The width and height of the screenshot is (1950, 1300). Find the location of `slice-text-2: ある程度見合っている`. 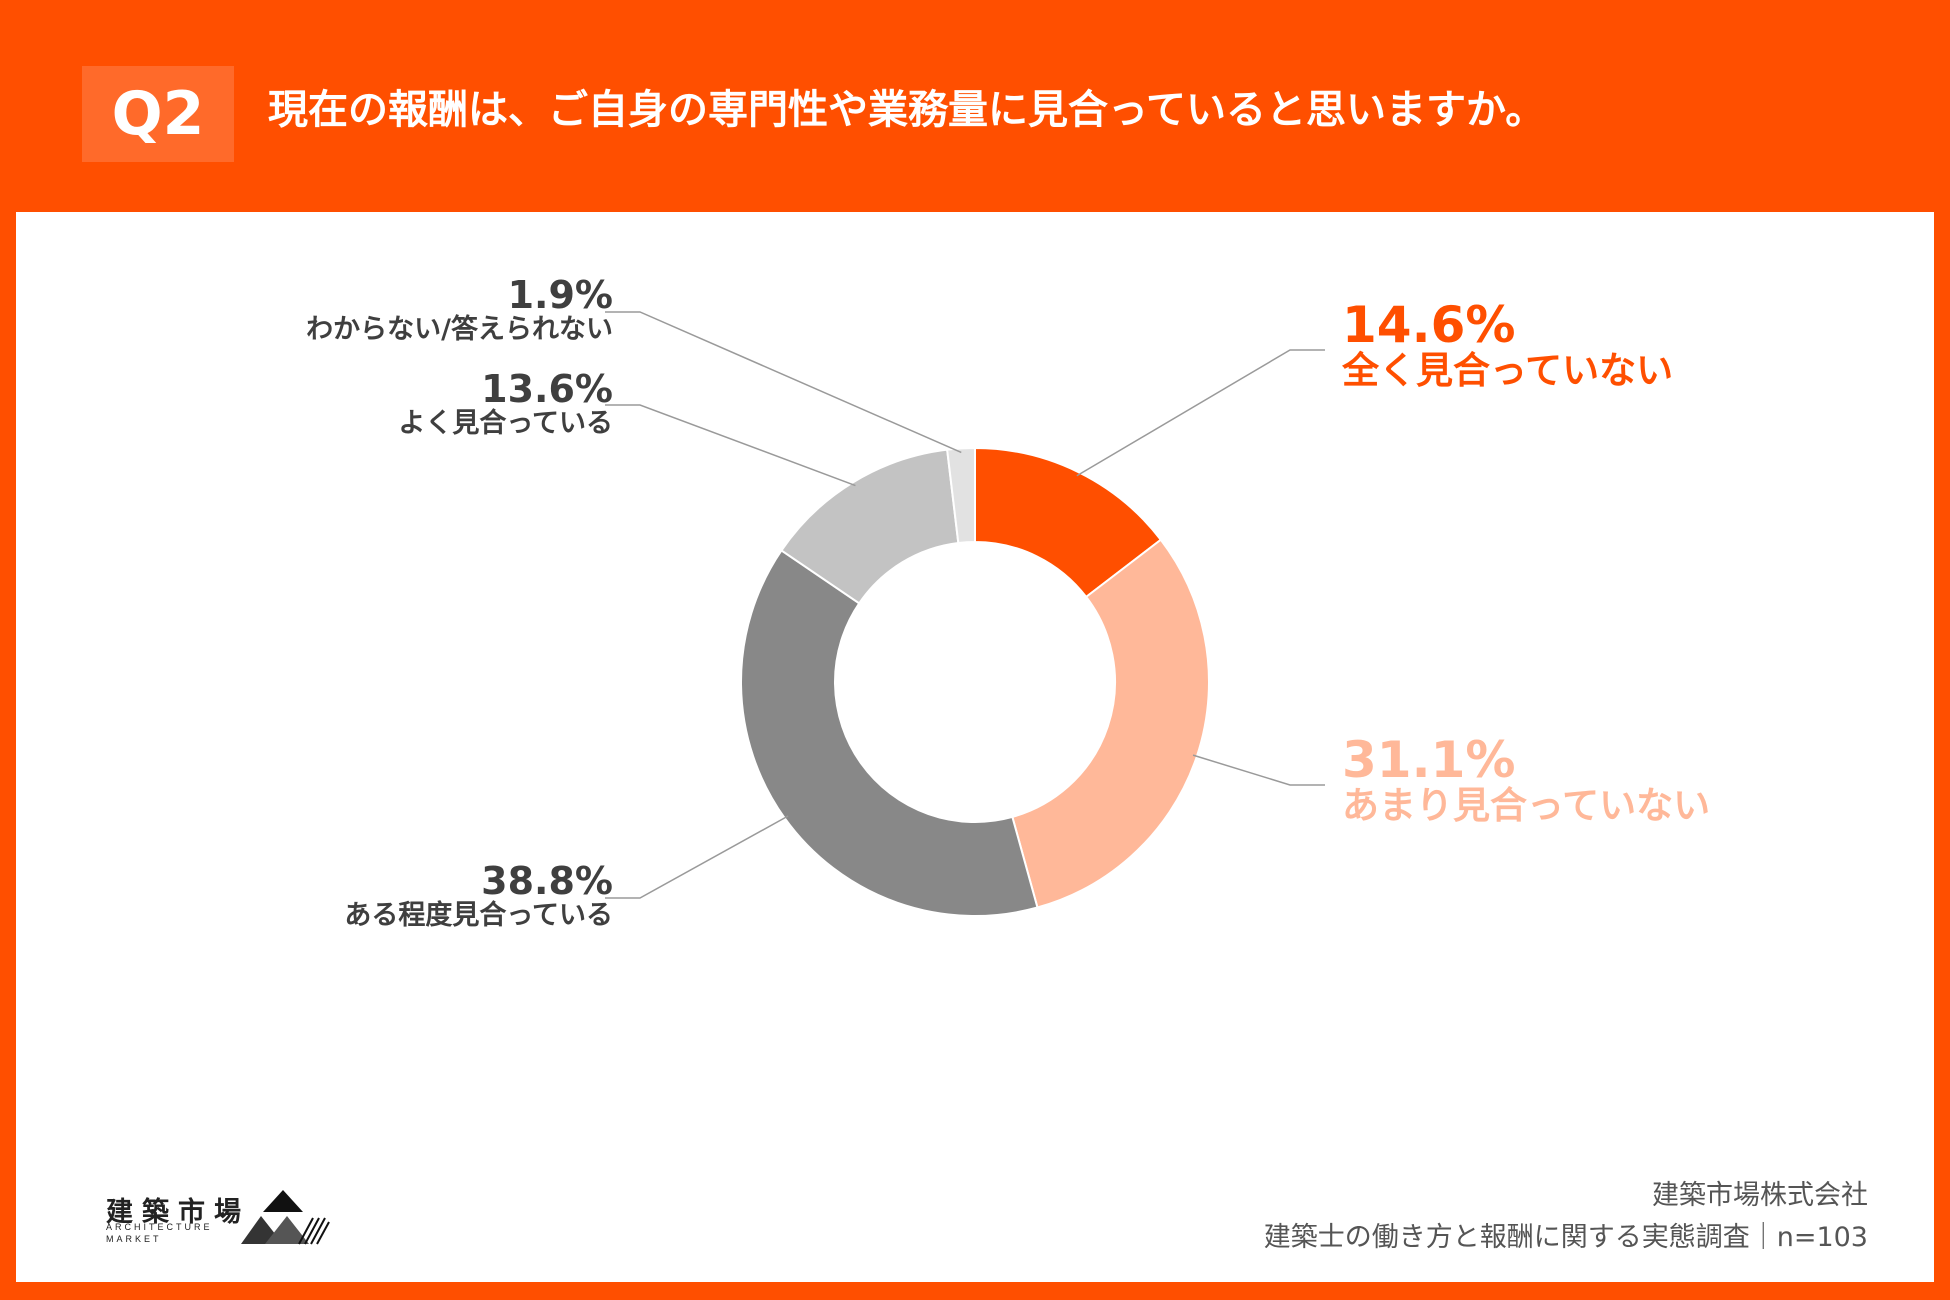

slice-text-2: ある程度見合っている is located at coordinates (478, 915).